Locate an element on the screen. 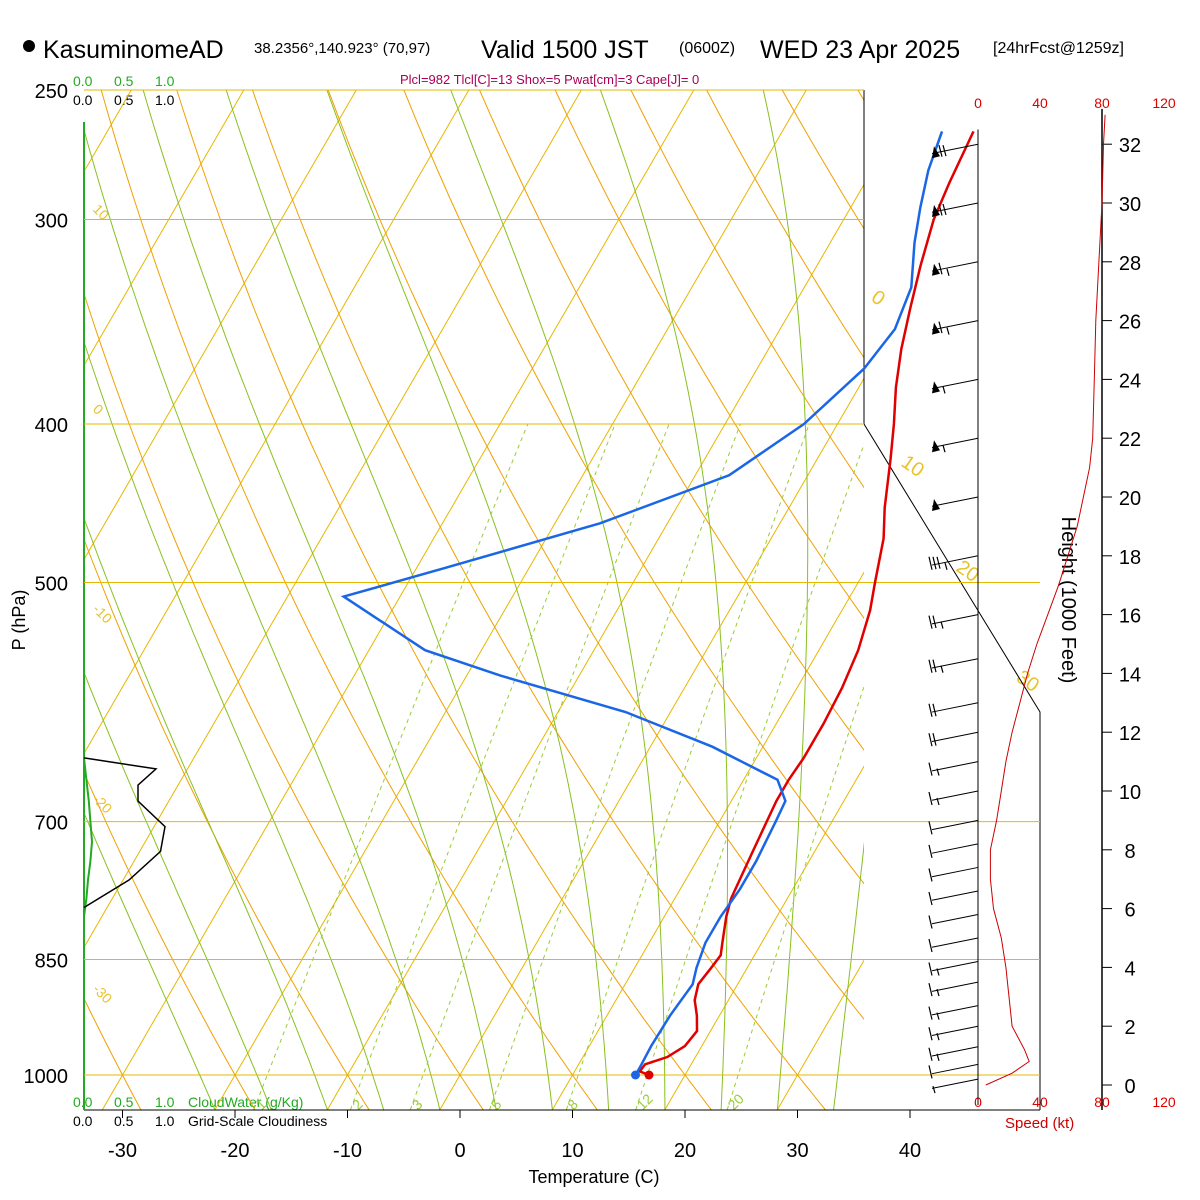 The image size is (1200, 1200). cloudiness-ticks-top: 0.0 0.5 1.0 is located at coordinates (124, 100).